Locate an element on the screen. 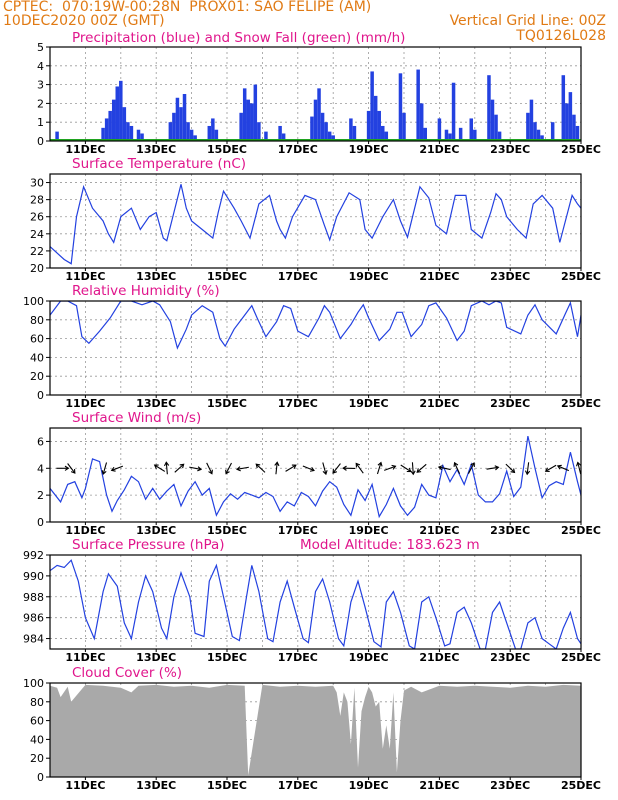 The height and width of the screenshot is (800, 618). wind-ytick-label: 2 is located at coordinates (40, 495).